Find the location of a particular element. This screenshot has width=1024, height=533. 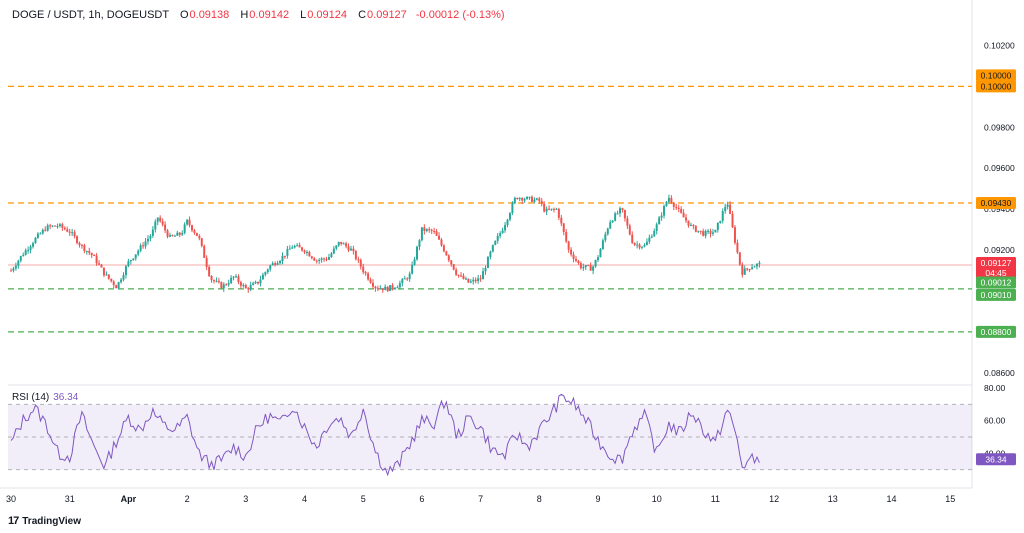

tradingview-logo: 17 TradingView is located at coordinates (44, 521).